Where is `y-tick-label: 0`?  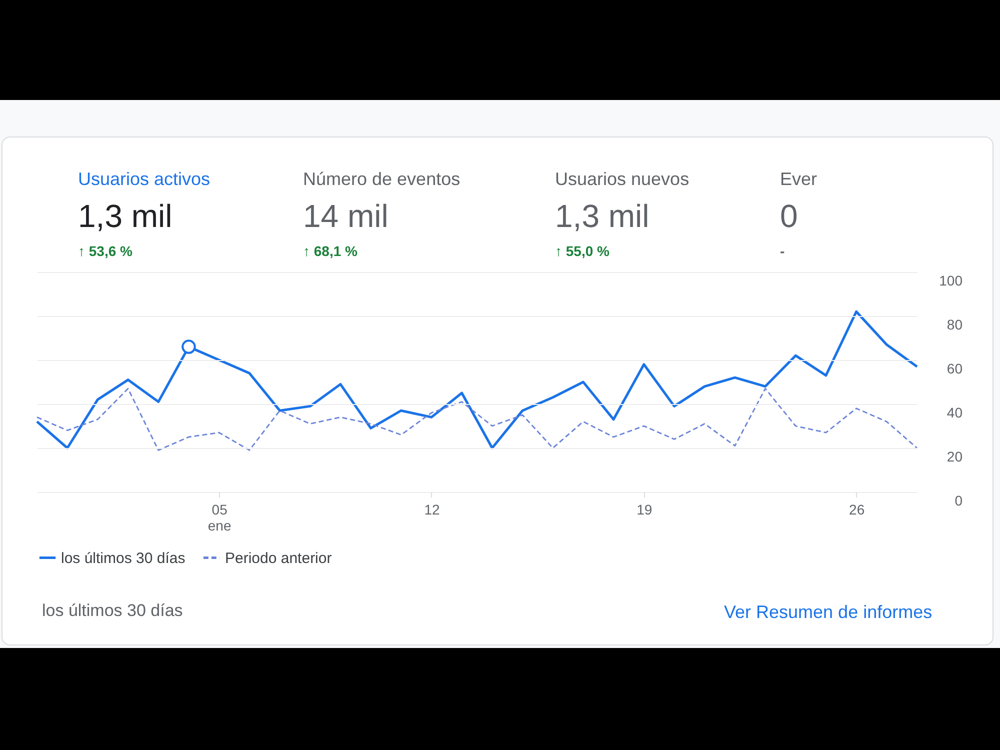 y-tick-label: 0 is located at coordinates (958, 500).